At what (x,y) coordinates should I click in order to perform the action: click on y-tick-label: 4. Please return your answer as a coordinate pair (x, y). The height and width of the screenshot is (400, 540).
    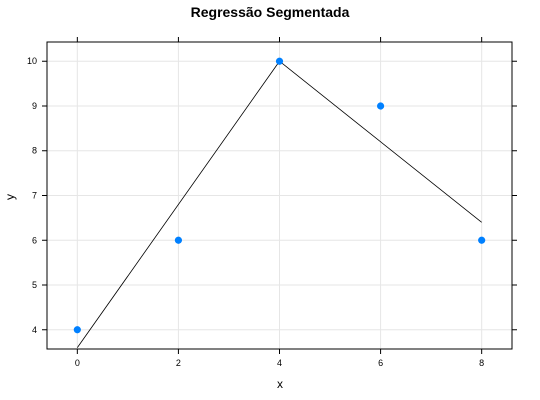
    Looking at the image, I should click on (34, 330).